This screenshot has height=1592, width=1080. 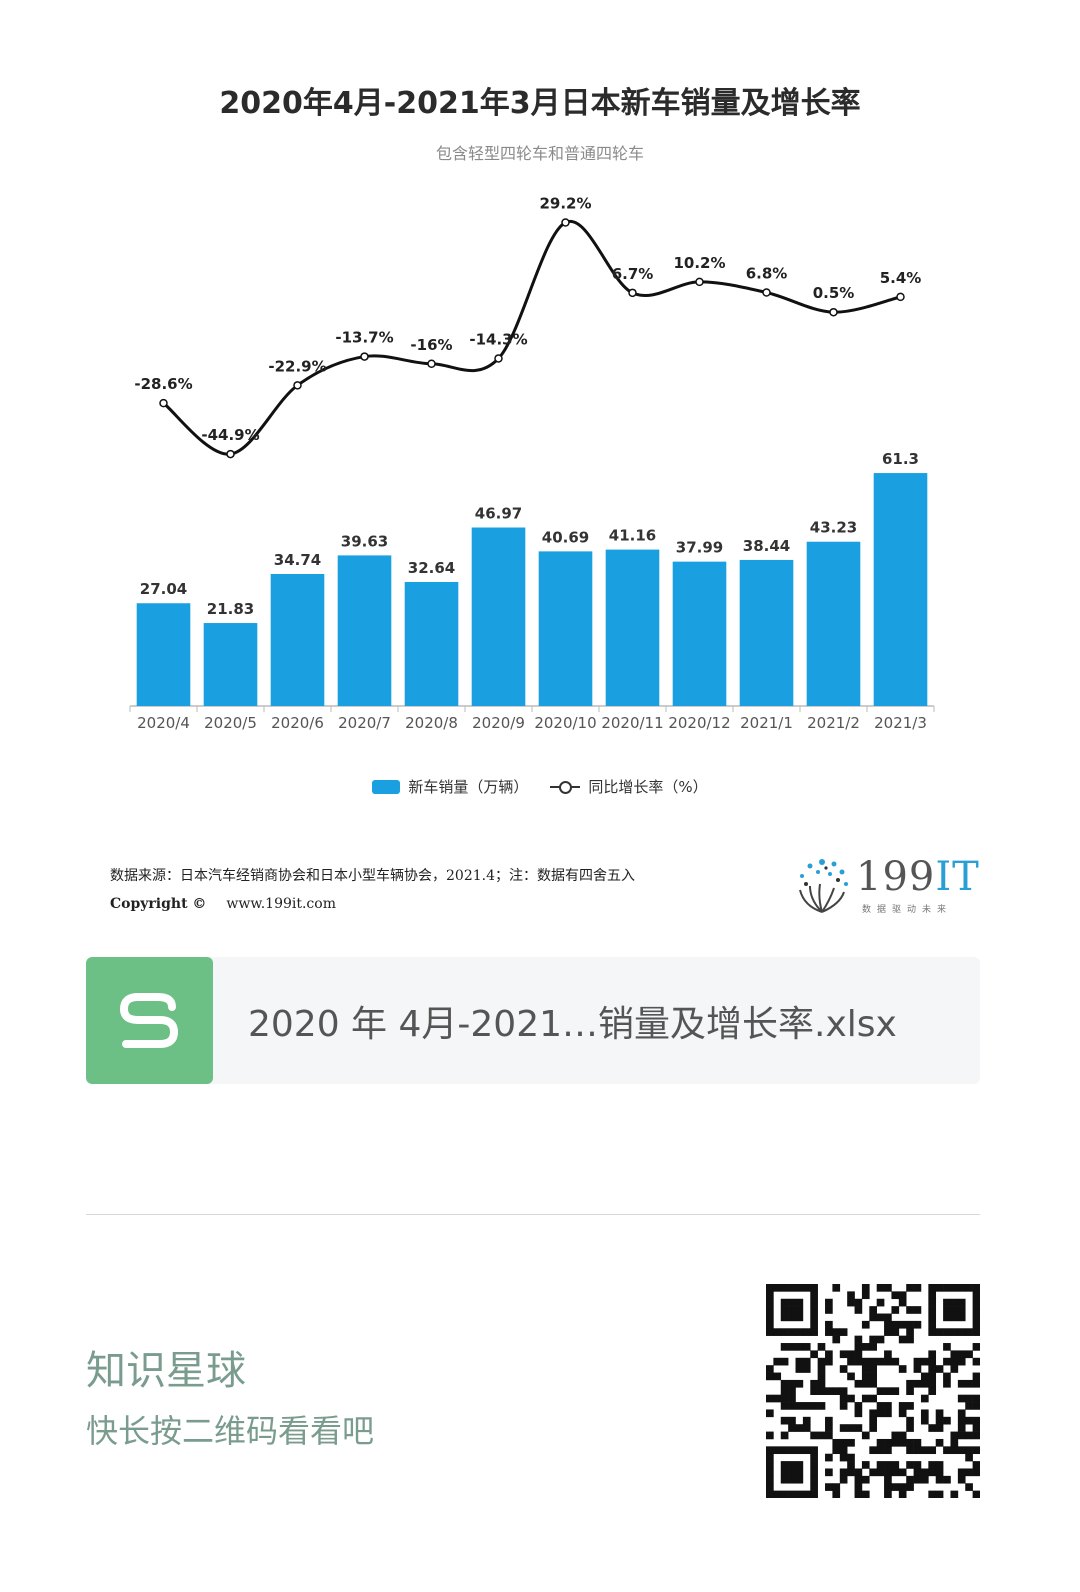 I want to click on bar-data-label: 37.99, so click(x=699, y=548).